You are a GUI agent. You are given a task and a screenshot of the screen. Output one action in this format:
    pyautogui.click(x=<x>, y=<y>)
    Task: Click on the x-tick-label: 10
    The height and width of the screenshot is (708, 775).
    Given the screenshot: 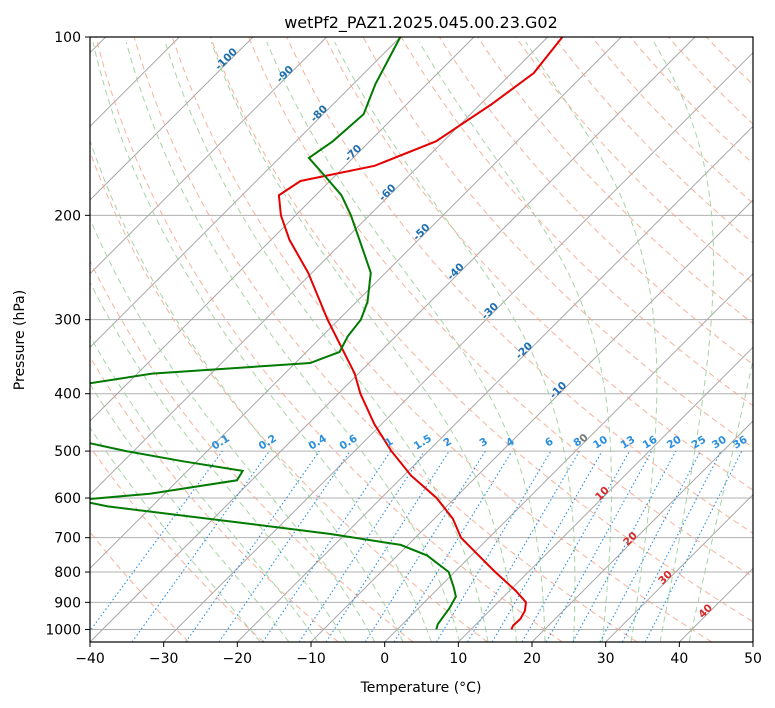 What is the action you would take?
    pyautogui.click(x=458, y=659)
    